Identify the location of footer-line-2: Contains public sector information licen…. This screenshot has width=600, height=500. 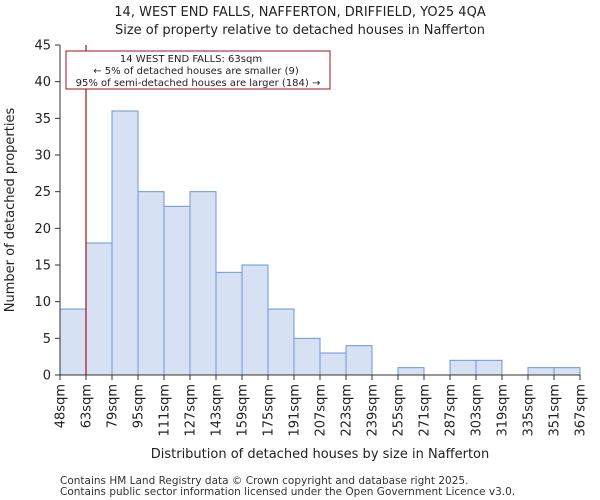
(287, 492).